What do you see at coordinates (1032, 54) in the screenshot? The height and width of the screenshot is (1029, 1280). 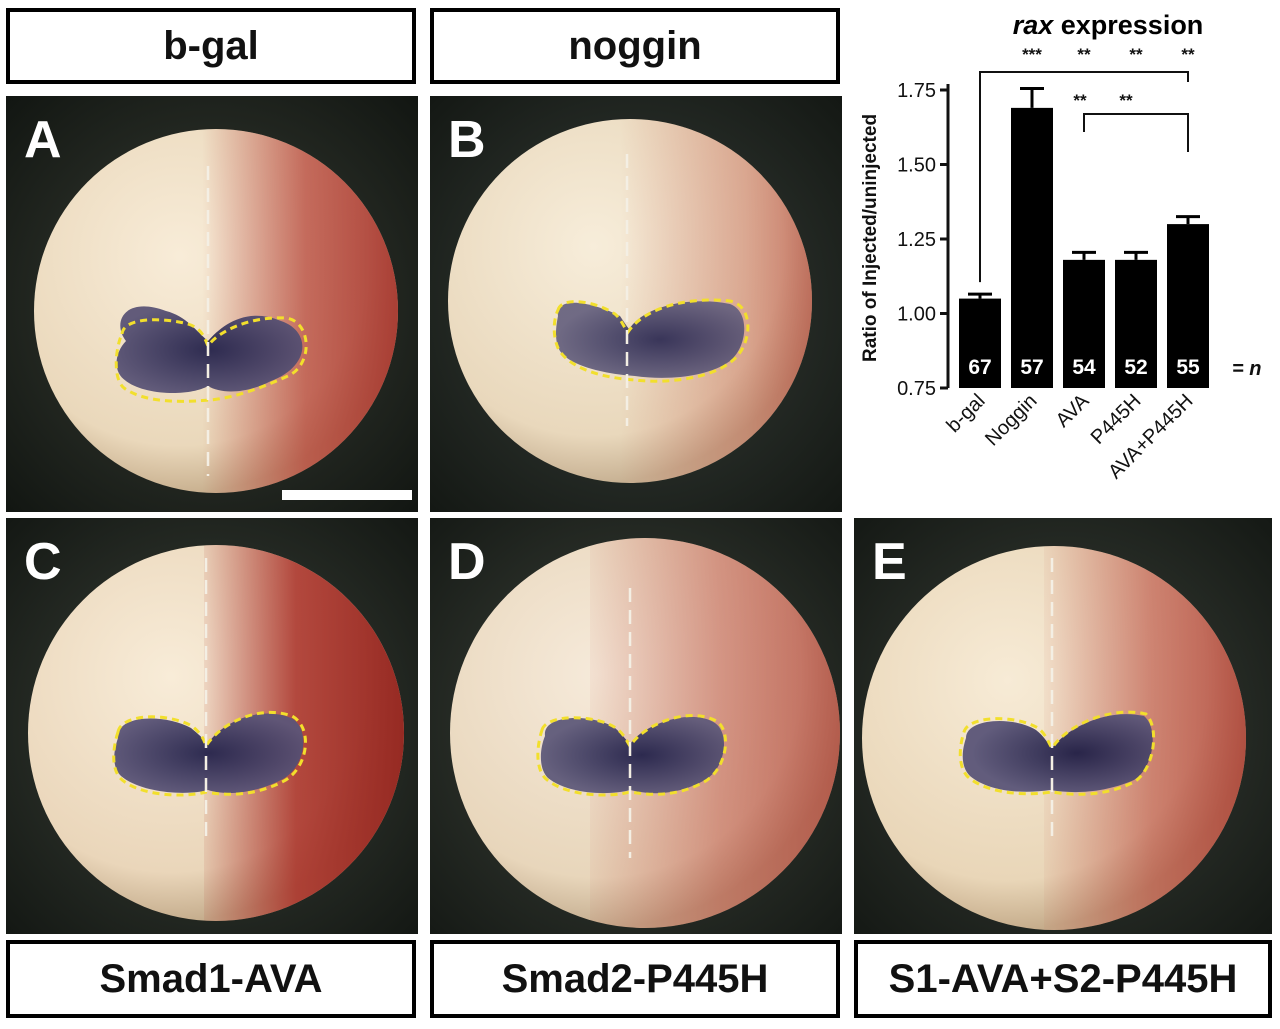 I see `significance-mark: ***` at bounding box center [1032, 54].